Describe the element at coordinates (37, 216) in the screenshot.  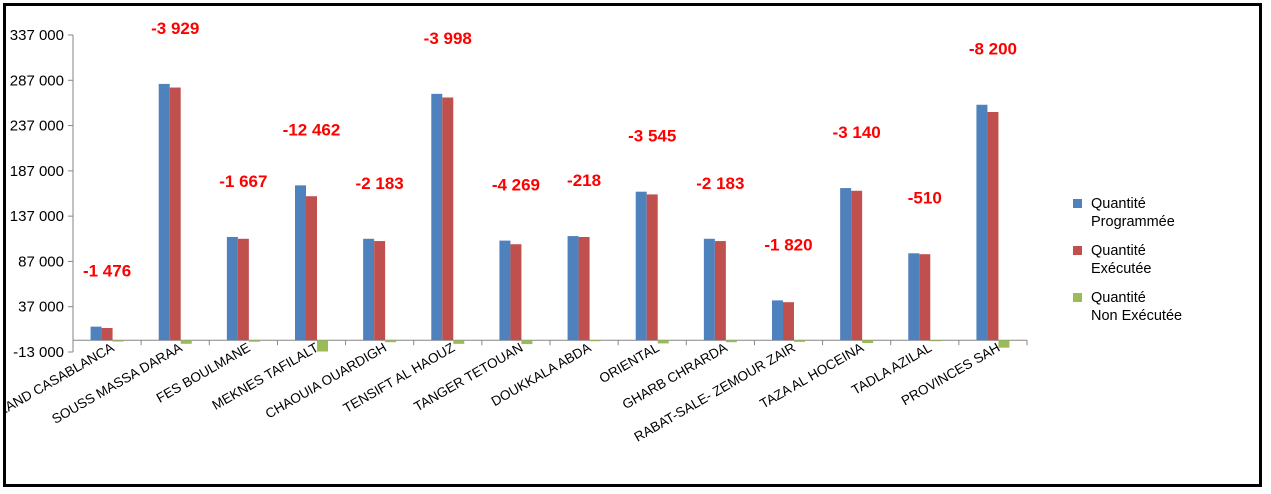
I see `y-tick-label: 137 000` at that location.